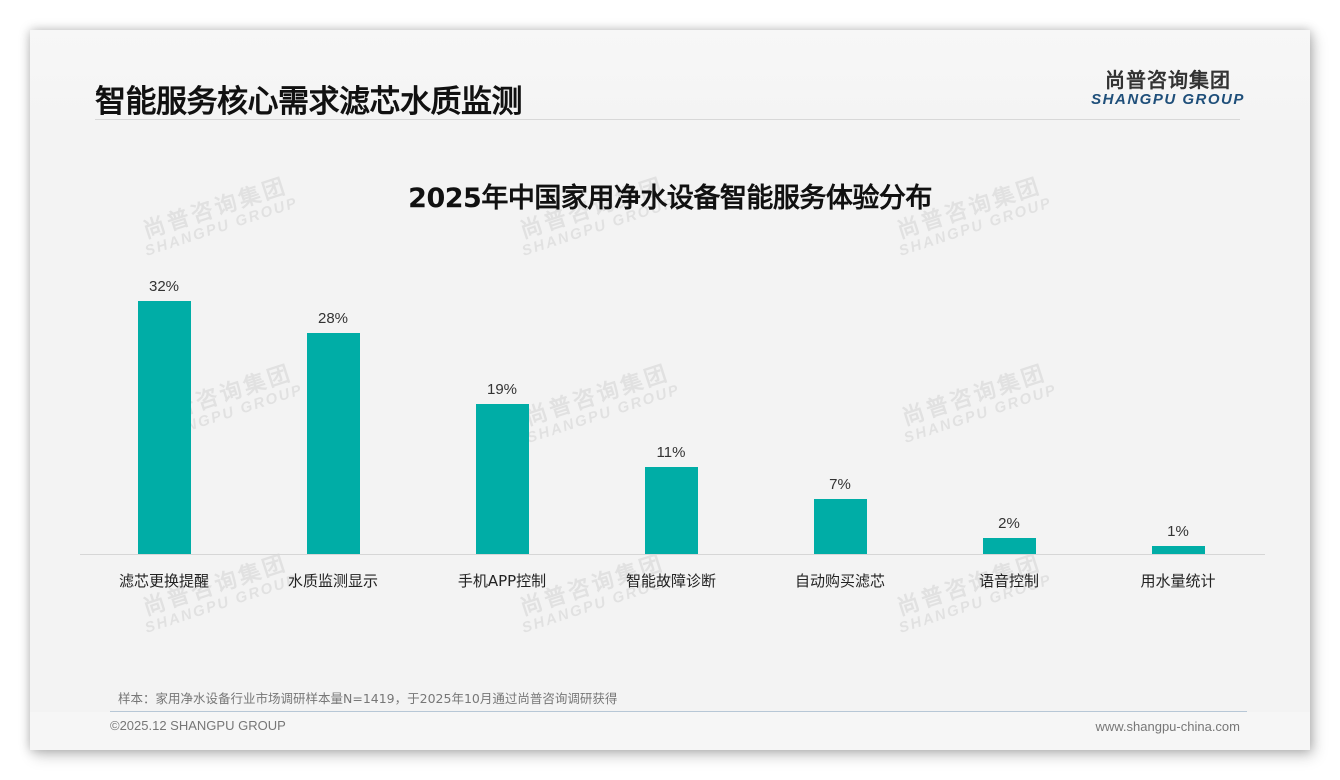 This screenshot has height=780, width=1340. I want to click on title-divider, so click(667, 119).